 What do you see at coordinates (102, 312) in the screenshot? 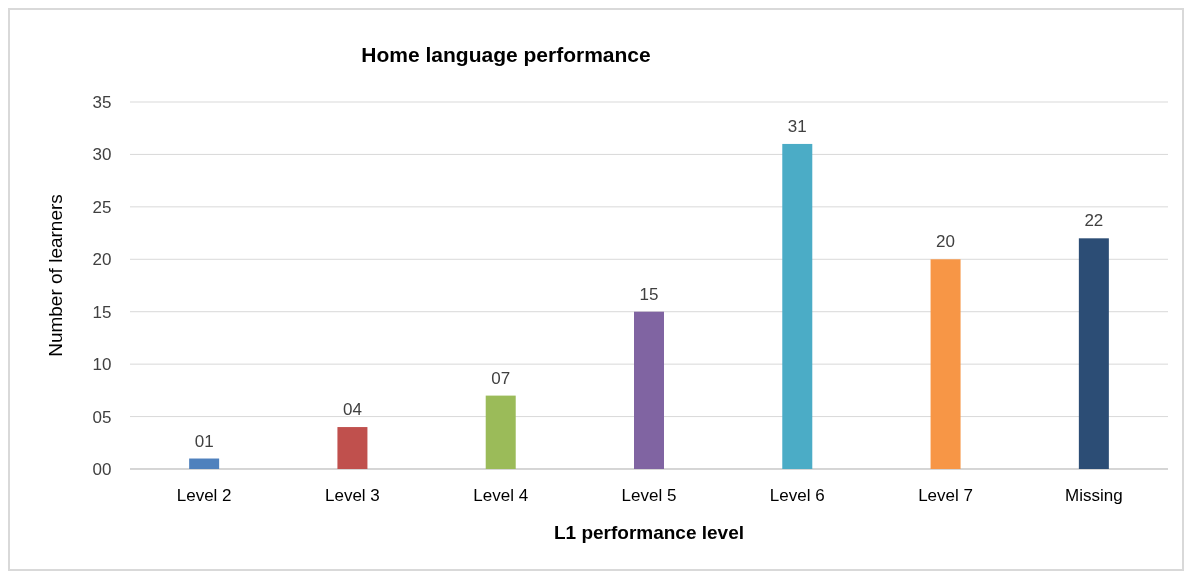
I see `y-tick-label: 15` at bounding box center [102, 312].